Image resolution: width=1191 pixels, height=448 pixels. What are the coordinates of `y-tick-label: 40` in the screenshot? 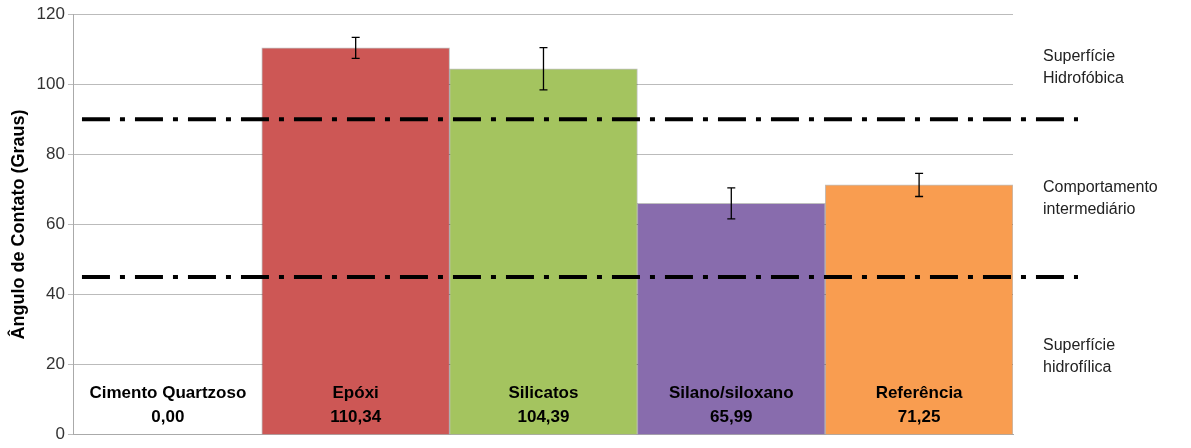 It's located at (55, 294).